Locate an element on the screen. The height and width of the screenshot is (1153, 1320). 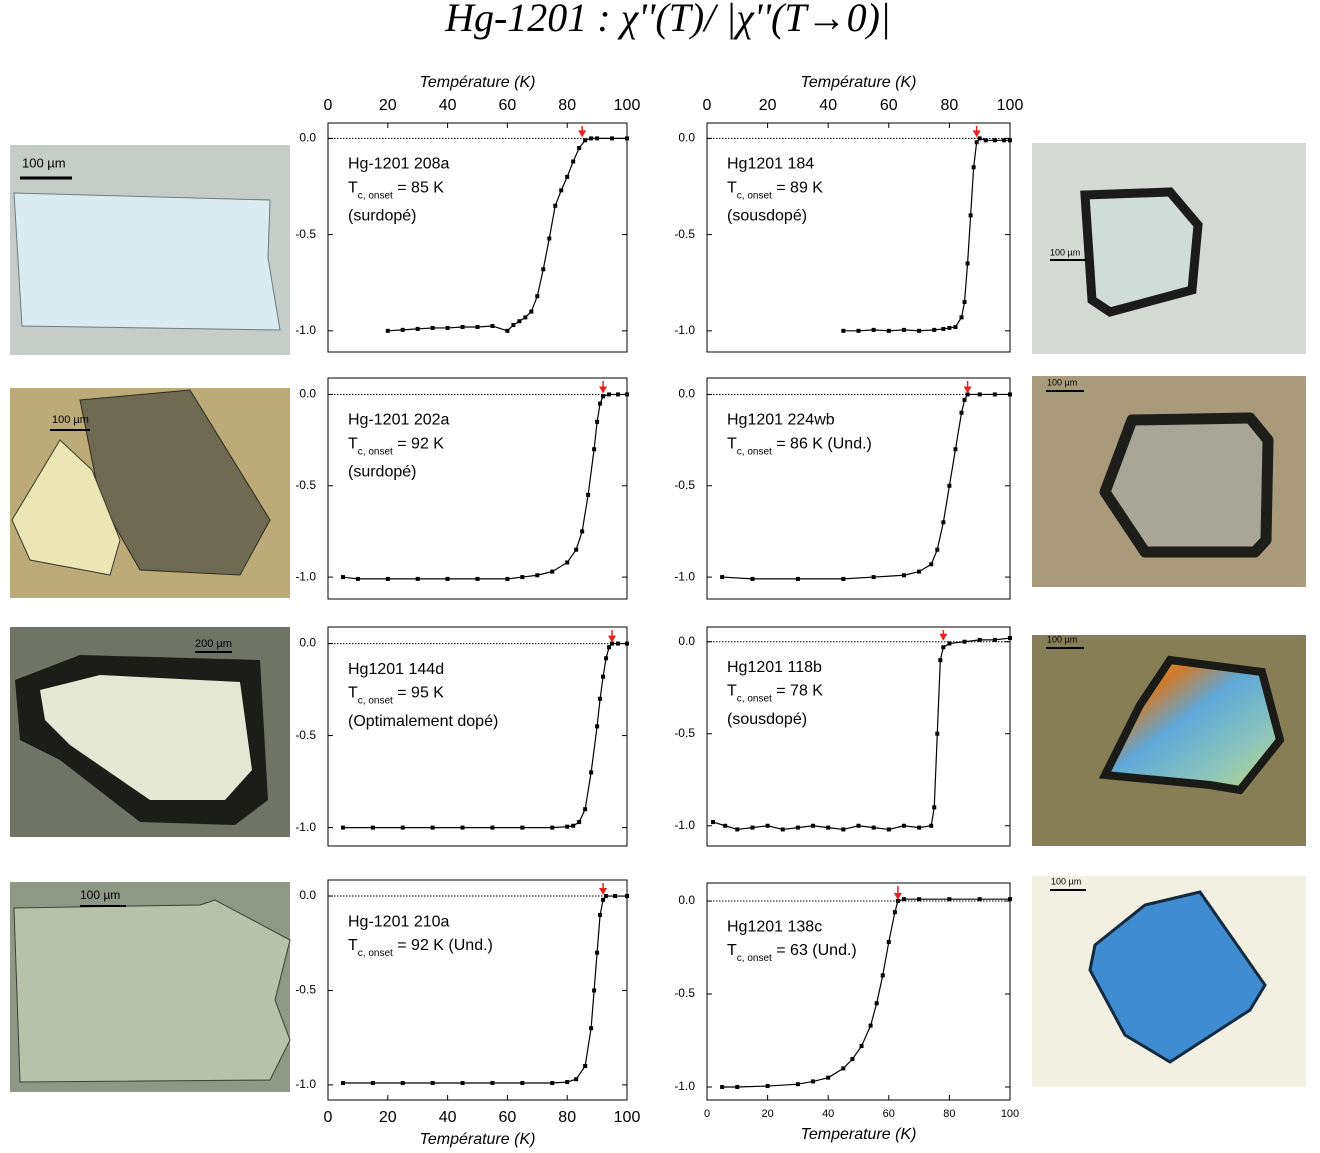
tc-label: Tc, onset = 92 K is located at coordinates (396, 446).